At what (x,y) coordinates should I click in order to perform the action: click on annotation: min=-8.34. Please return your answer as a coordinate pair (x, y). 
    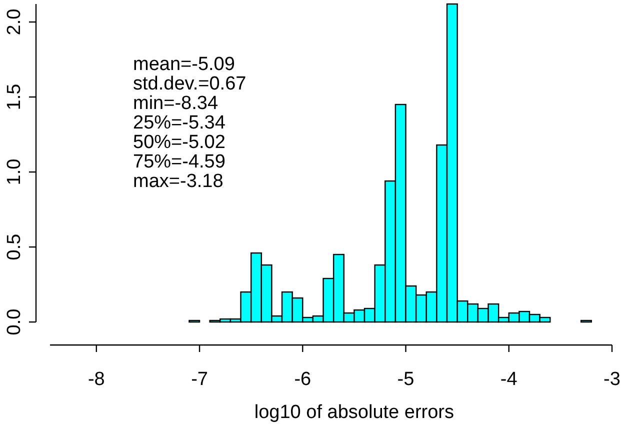
    Looking at the image, I should click on (175, 103).